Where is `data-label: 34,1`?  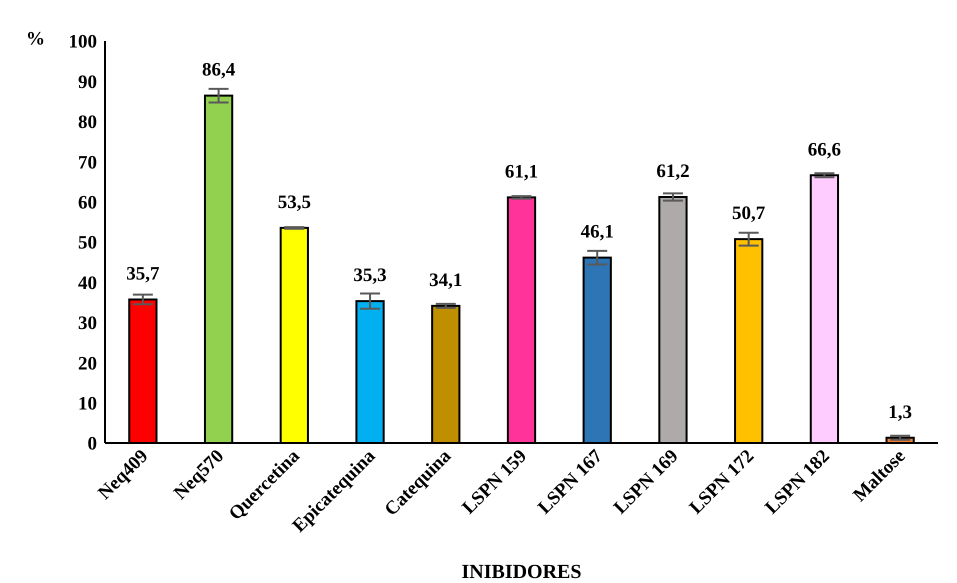
data-label: 34,1 is located at coordinates (445, 280).